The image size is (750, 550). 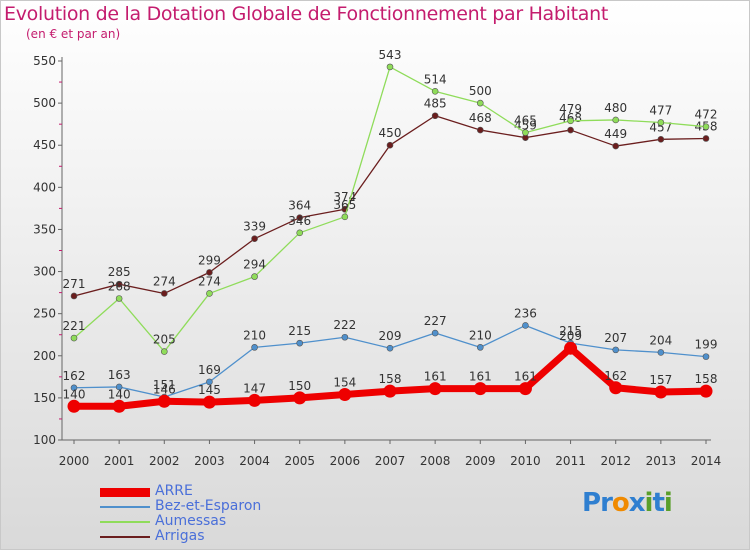 I want to click on data-label: 157, so click(x=660, y=380).